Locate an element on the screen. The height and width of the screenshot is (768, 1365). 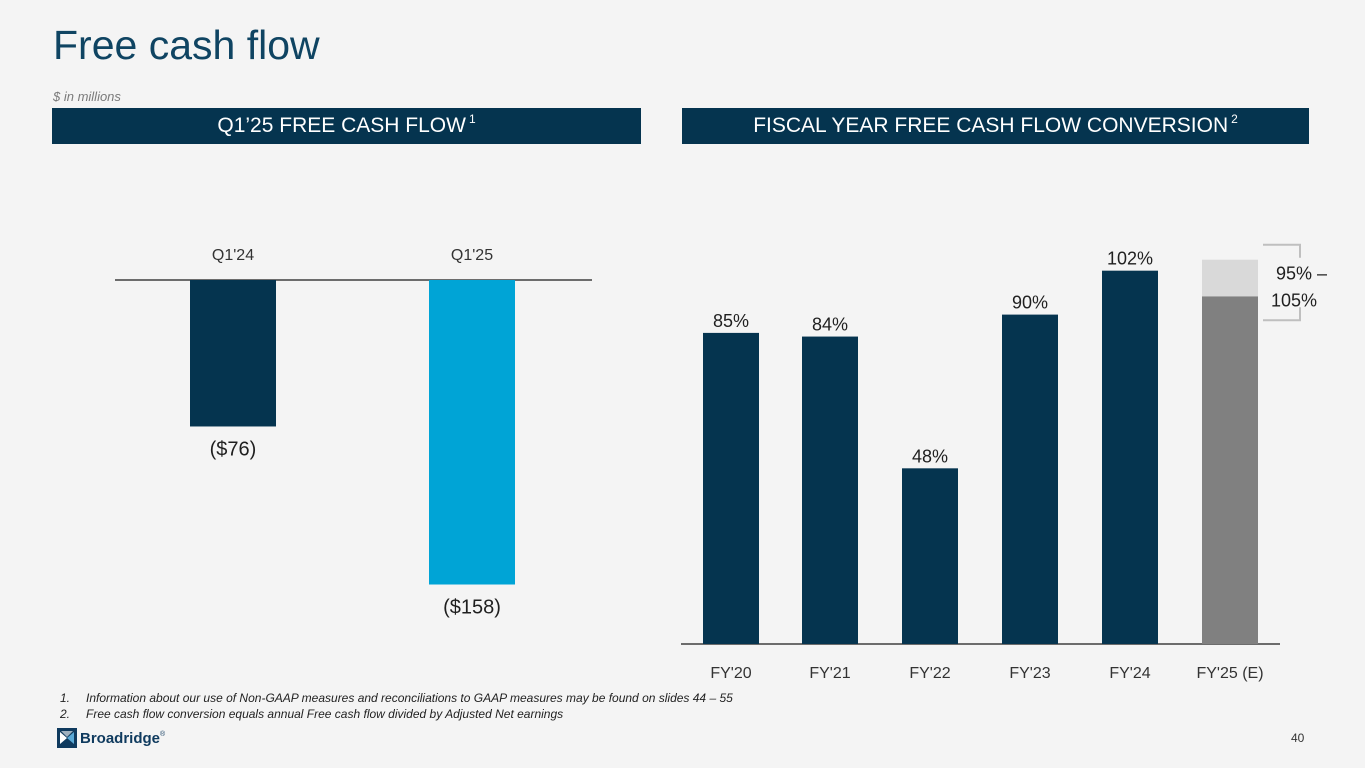
range-bracket is located at coordinates (1282, 282).